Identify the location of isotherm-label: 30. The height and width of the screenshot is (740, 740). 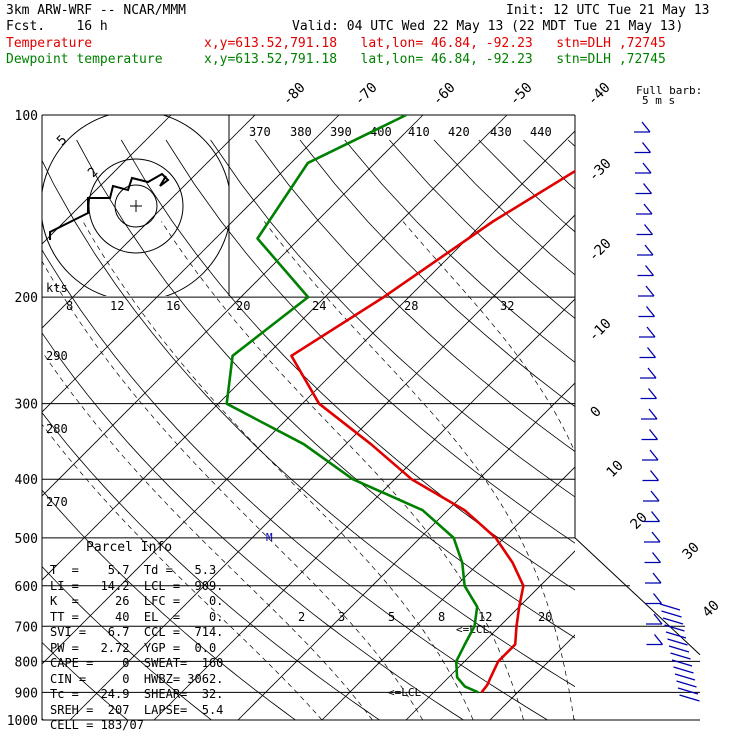
(691, 551).